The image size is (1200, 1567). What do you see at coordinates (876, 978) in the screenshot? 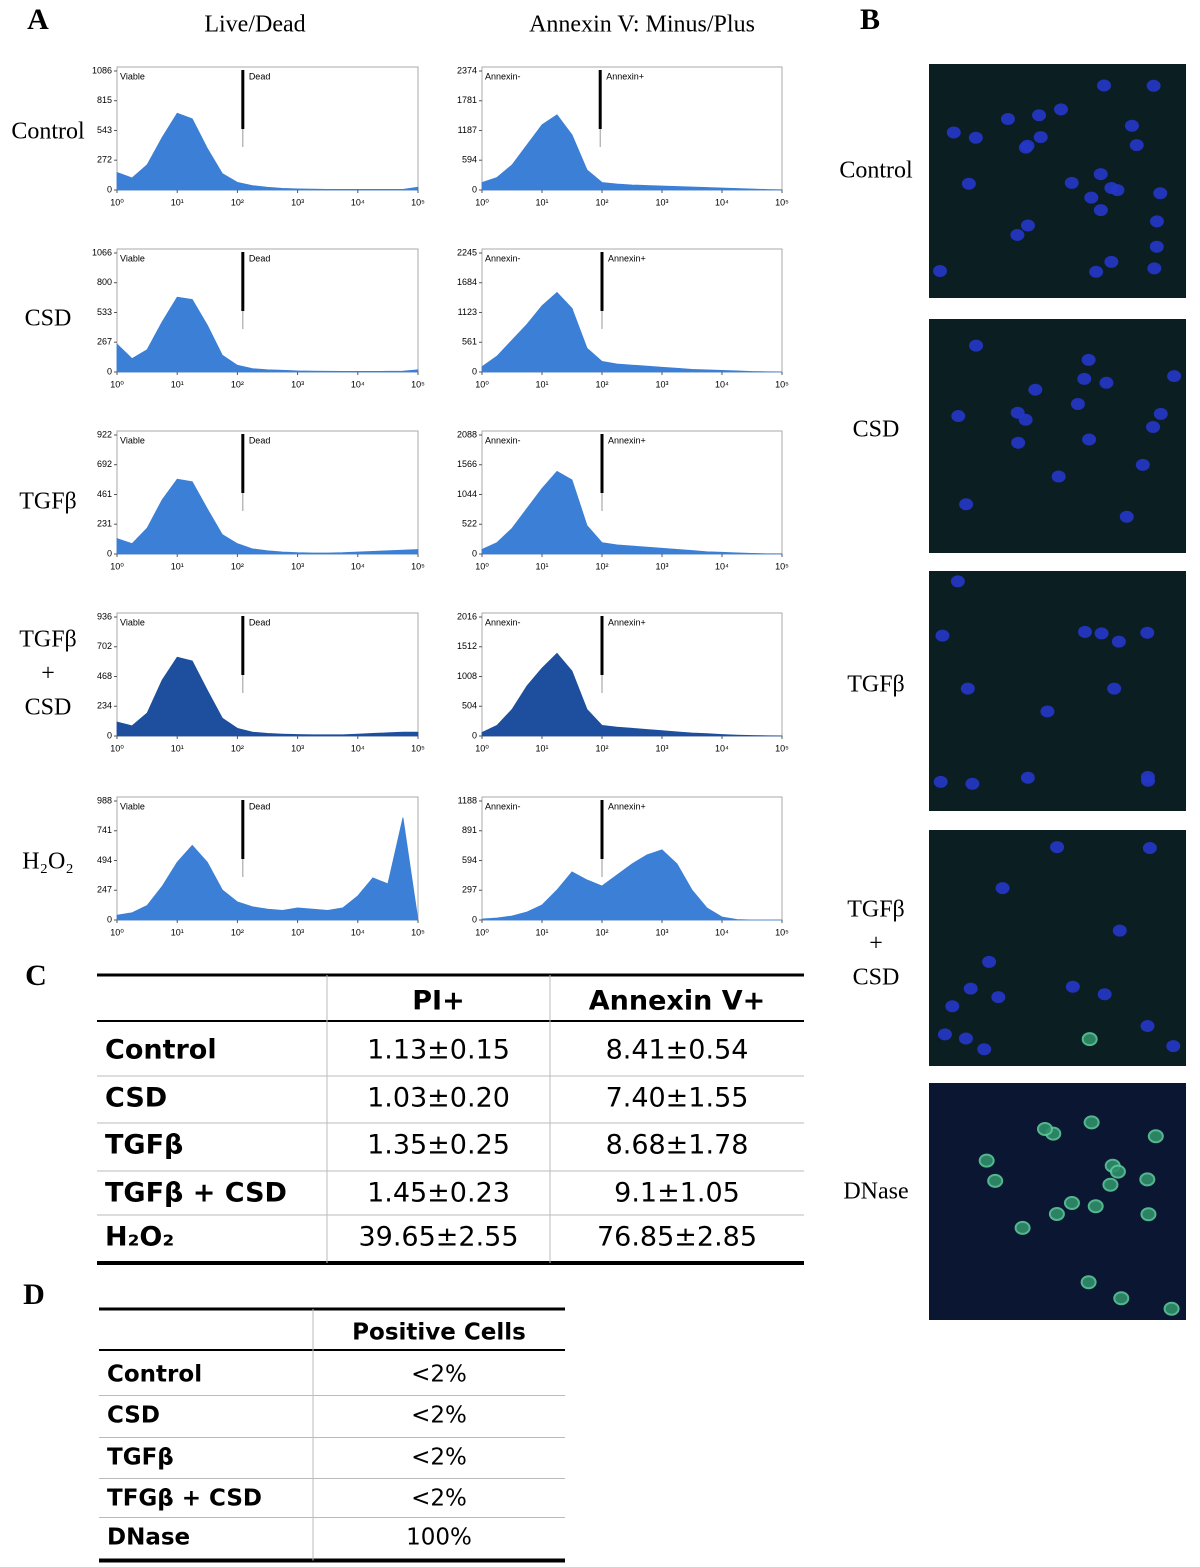
I see `row-label: CSD` at bounding box center [876, 978].